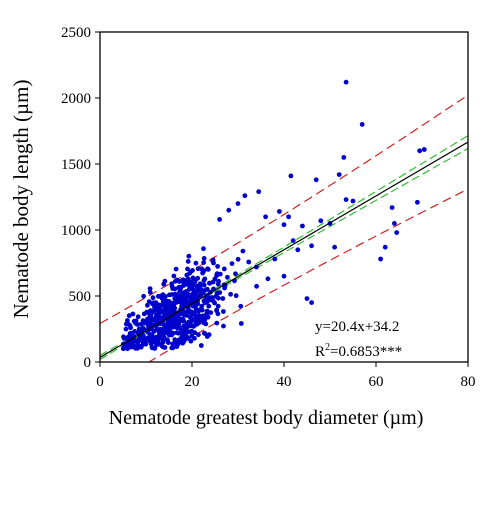 The width and height of the screenshot is (500, 524). I want to click on y-tick-label: 1500, so click(76, 165).